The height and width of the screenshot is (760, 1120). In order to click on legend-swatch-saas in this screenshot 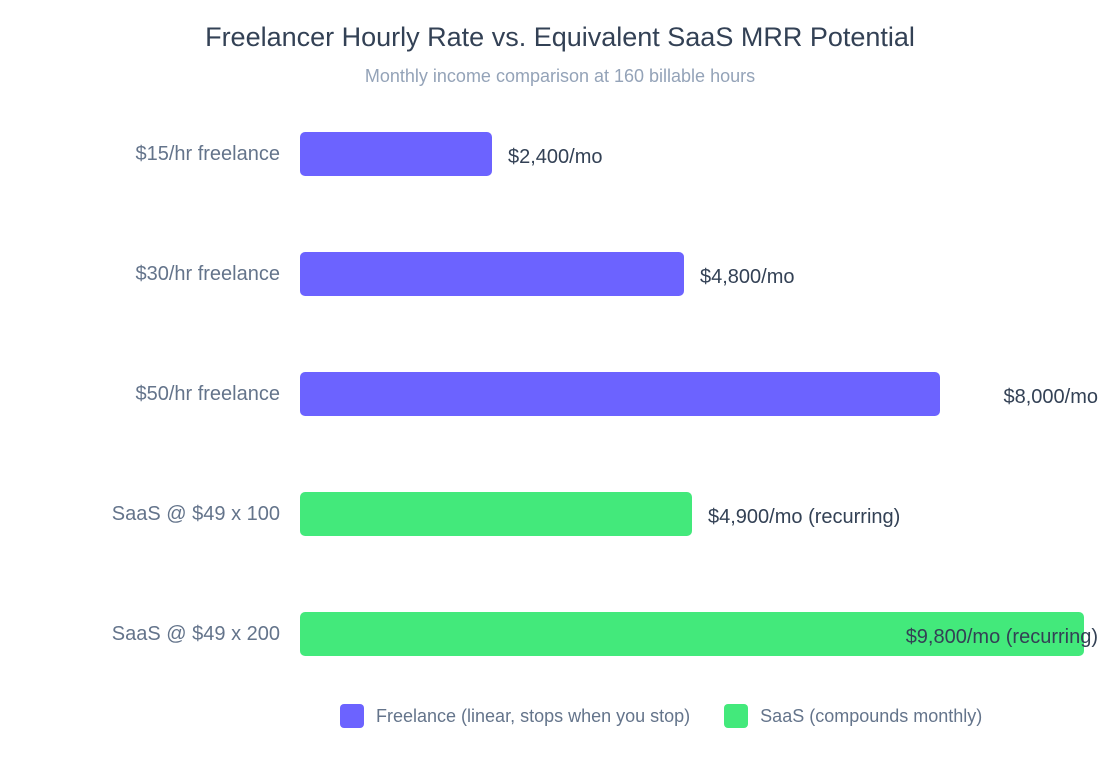, I will do `click(736, 716)`.